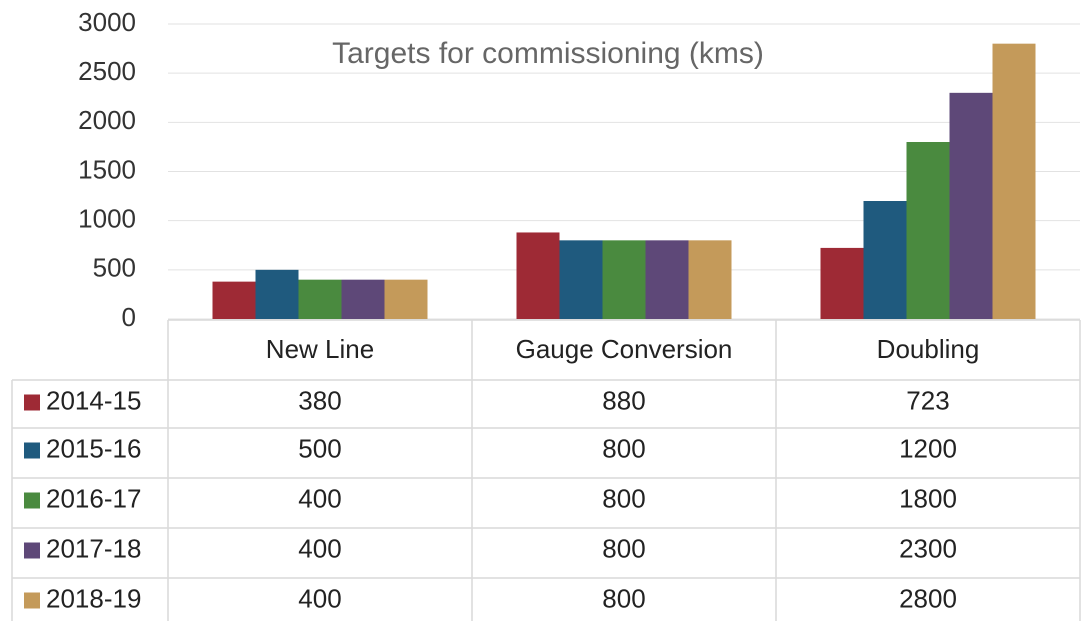 The image size is (1082, 621). Describe the element at coordinates (928, 349) in the screenshot. I see `category-label: Doubling` at that location.